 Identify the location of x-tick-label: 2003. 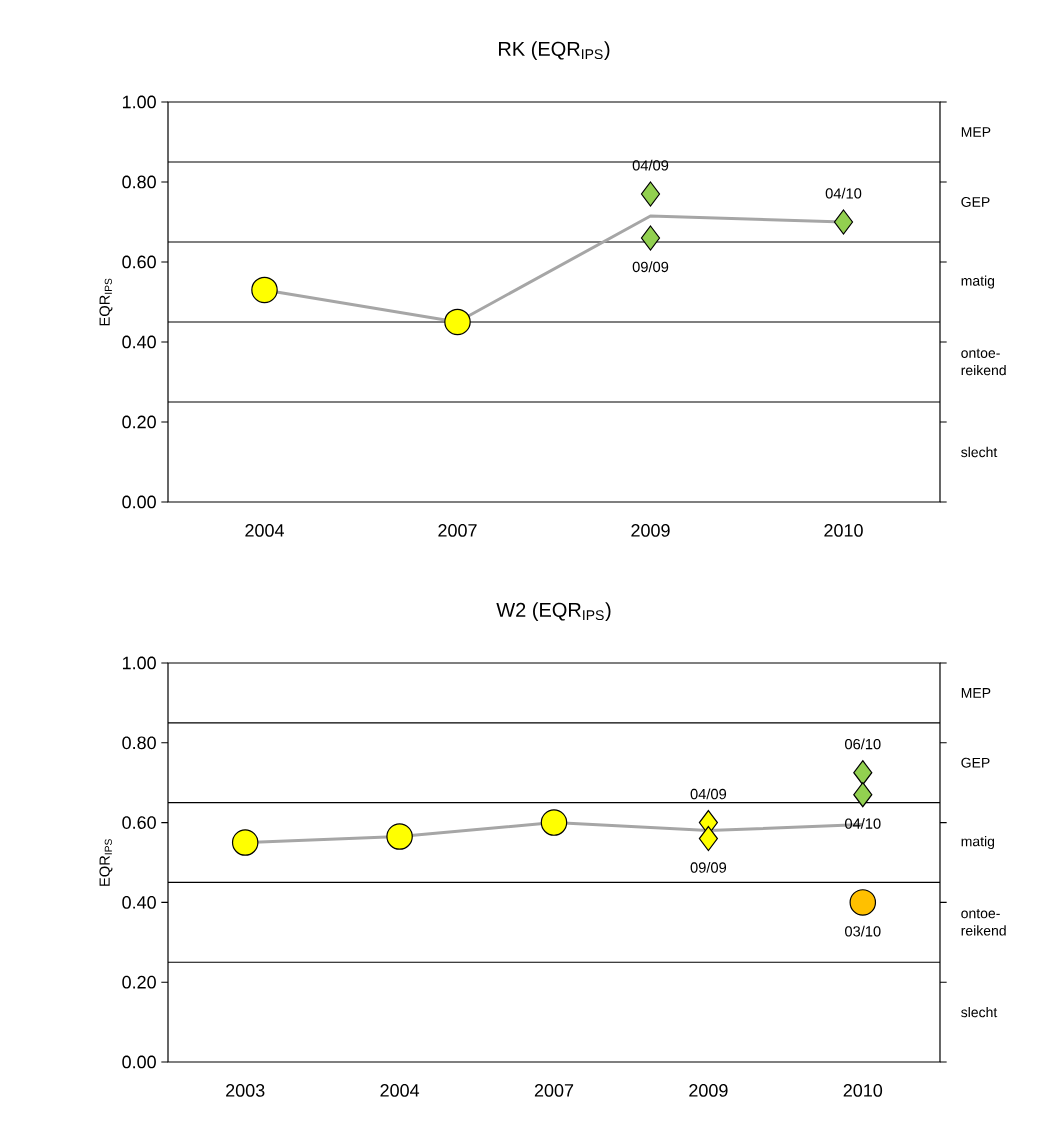
(245, 1090).